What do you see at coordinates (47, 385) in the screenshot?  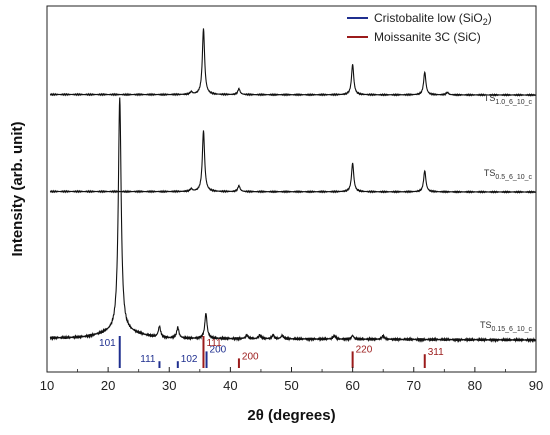 I see `x-tick-label: 10` at bounding box center [47, 385].